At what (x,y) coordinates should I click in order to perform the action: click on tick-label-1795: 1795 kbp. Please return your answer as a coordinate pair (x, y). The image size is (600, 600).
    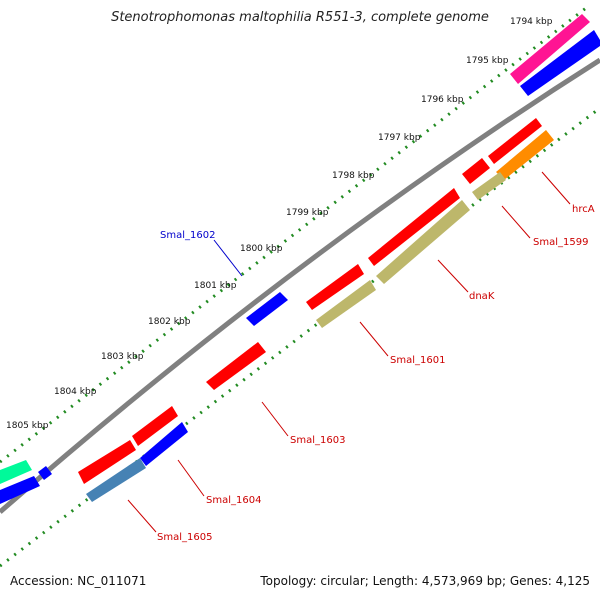
    Looking at the image, I should click on (487, 61).